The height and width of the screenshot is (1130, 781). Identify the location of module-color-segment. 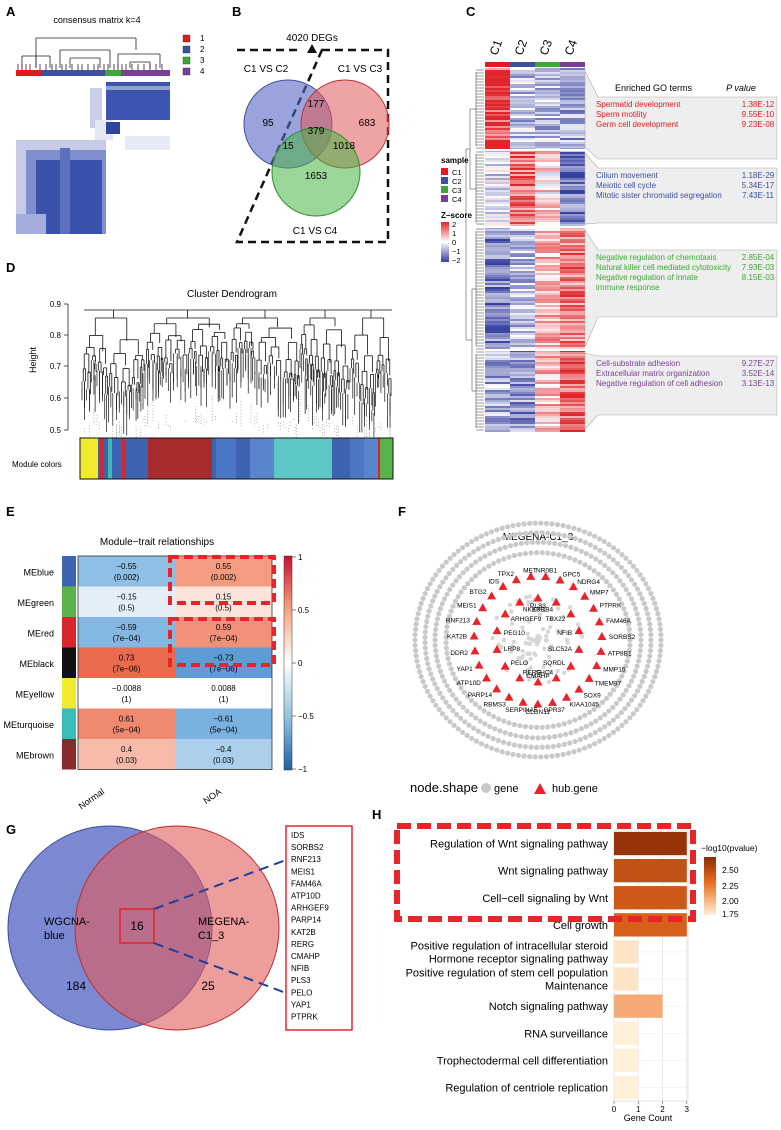
(102, 458).